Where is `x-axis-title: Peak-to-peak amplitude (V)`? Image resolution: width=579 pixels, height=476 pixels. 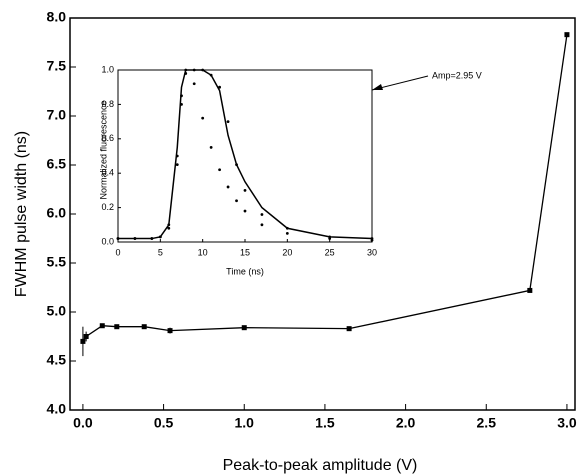
x-axis-title: Peak-to-peak amplitude (V) is located at coordinates (320, 465).